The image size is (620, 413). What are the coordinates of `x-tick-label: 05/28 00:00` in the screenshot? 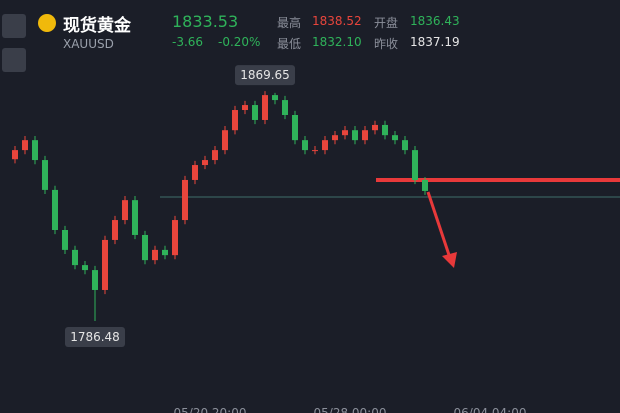 It's located at (350, 409).